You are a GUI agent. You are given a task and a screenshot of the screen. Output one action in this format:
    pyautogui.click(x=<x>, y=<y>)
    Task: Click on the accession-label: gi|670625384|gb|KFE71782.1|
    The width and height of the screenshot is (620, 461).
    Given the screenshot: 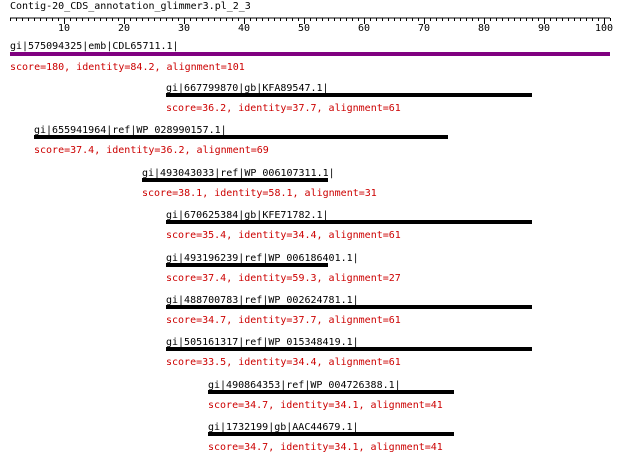 What is the action you would take?
    pyautogui.click(x=247, y=215)
    